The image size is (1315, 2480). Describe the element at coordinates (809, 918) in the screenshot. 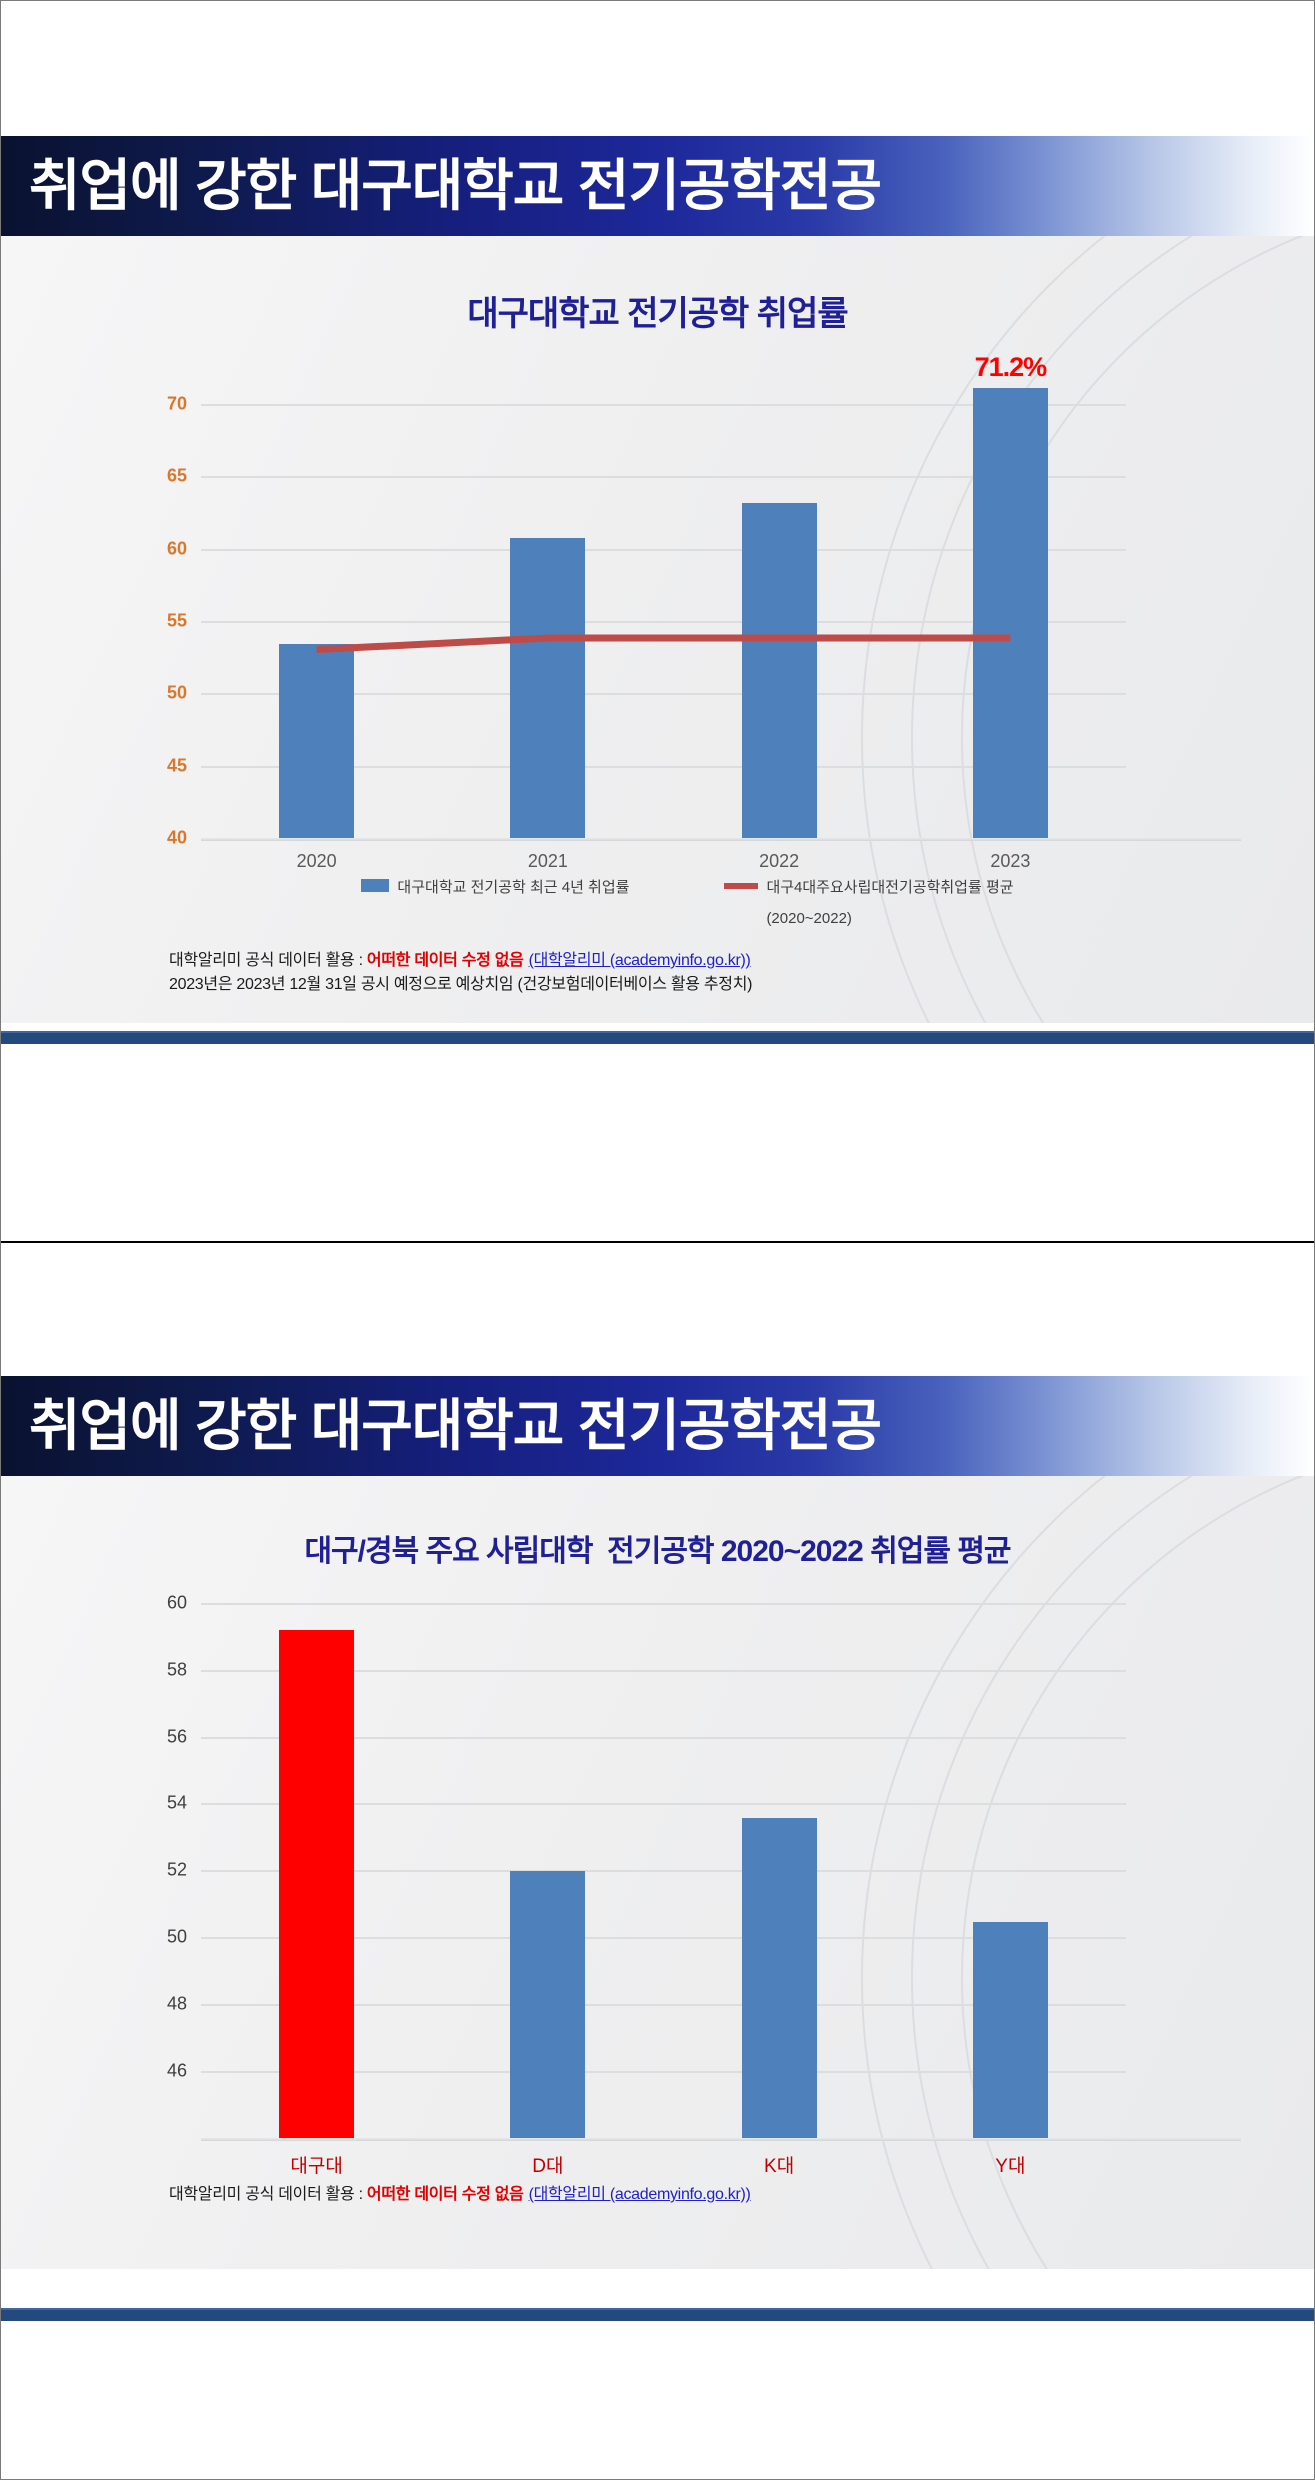

I see `legend-label-subline: (2020~2022)` at that location.